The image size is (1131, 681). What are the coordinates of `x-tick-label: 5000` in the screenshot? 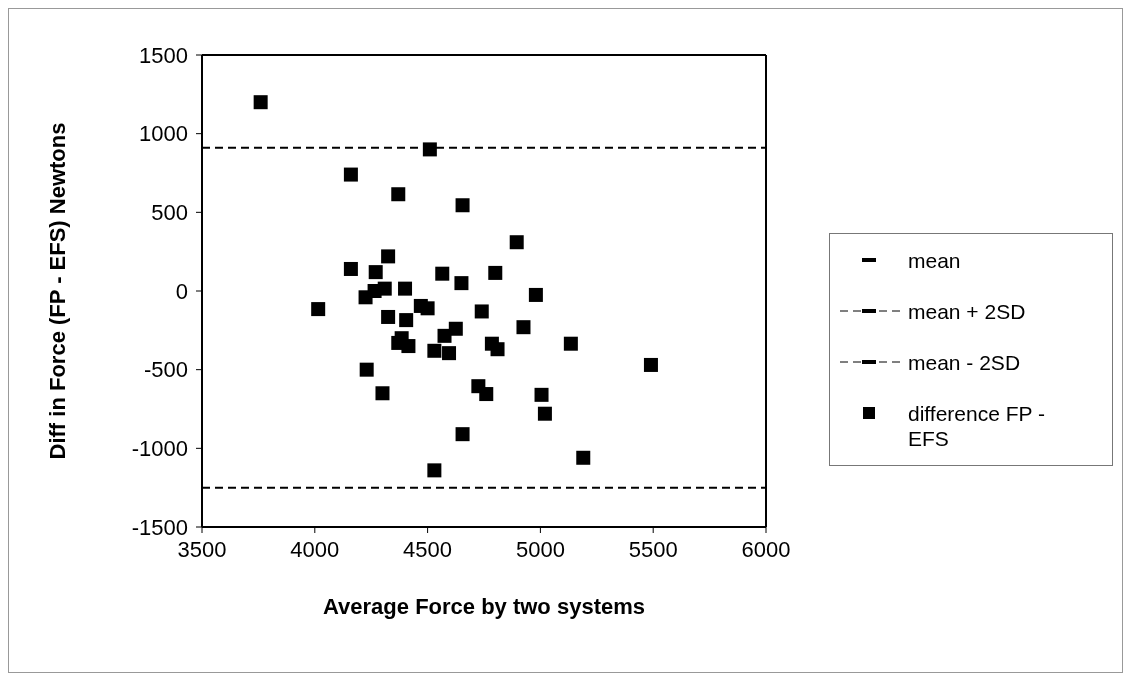 It's located at (540, 549).